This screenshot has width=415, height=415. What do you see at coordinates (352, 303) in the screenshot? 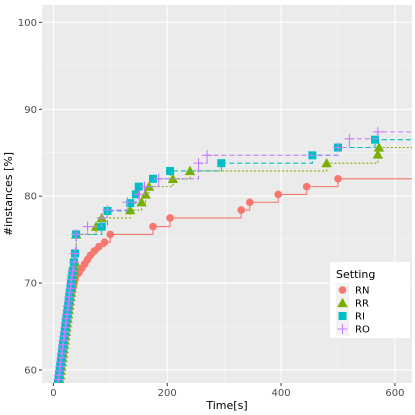
I see `legend-item-rr: RR` at bounding box center [352, 303].